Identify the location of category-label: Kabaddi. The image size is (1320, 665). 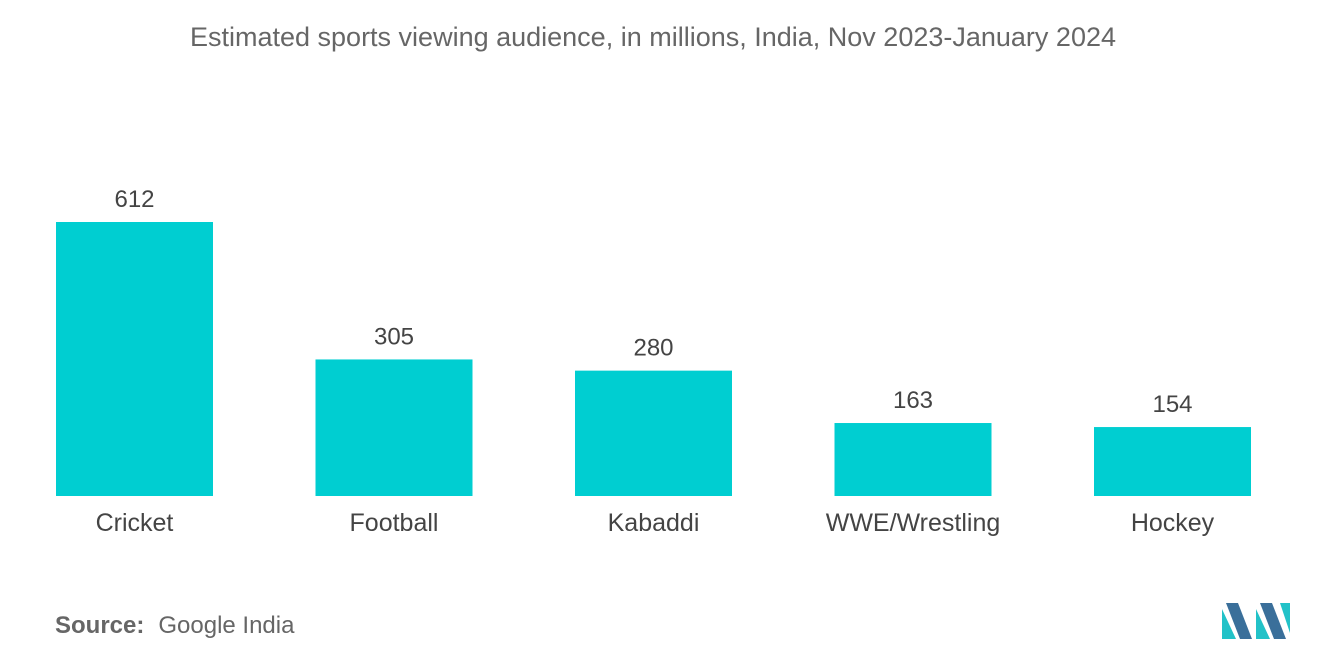
(654, 523).